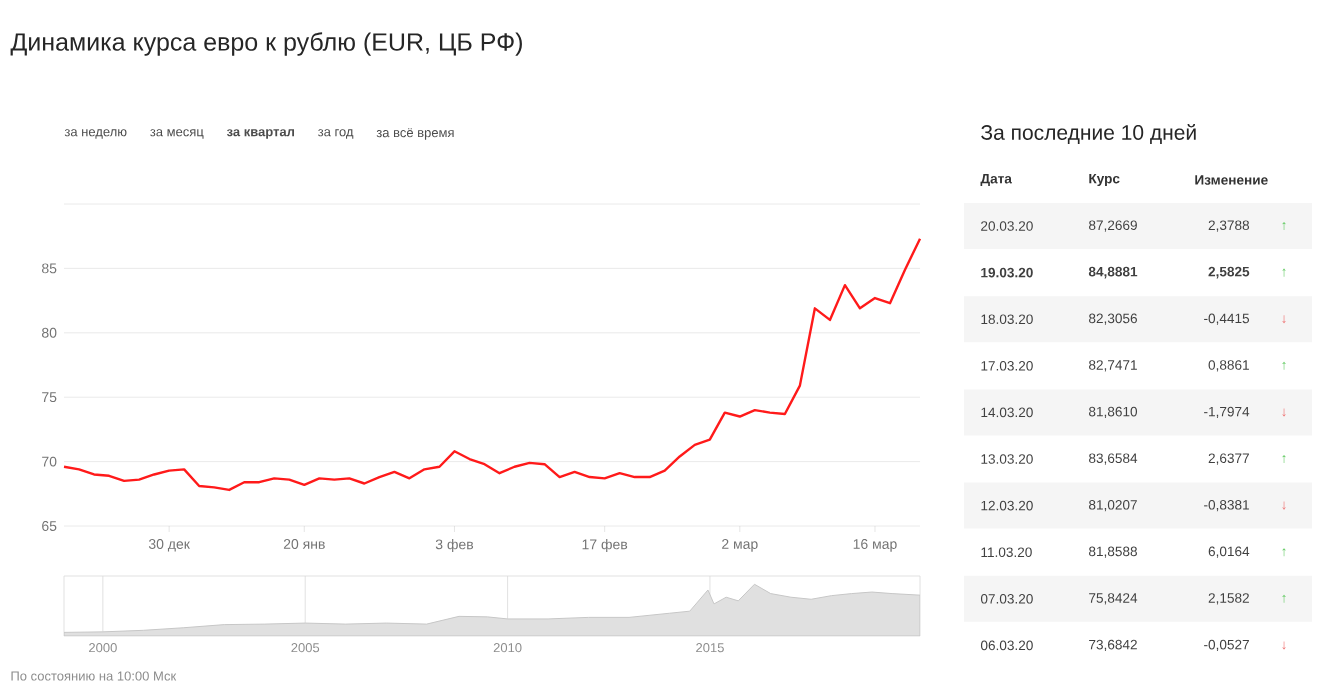 The width and height of the screenshot is (1318, 688). I want to click on chart-title: Динамика курса евро к рублю (EUR, ЦБ РФ), so click(266, 44).